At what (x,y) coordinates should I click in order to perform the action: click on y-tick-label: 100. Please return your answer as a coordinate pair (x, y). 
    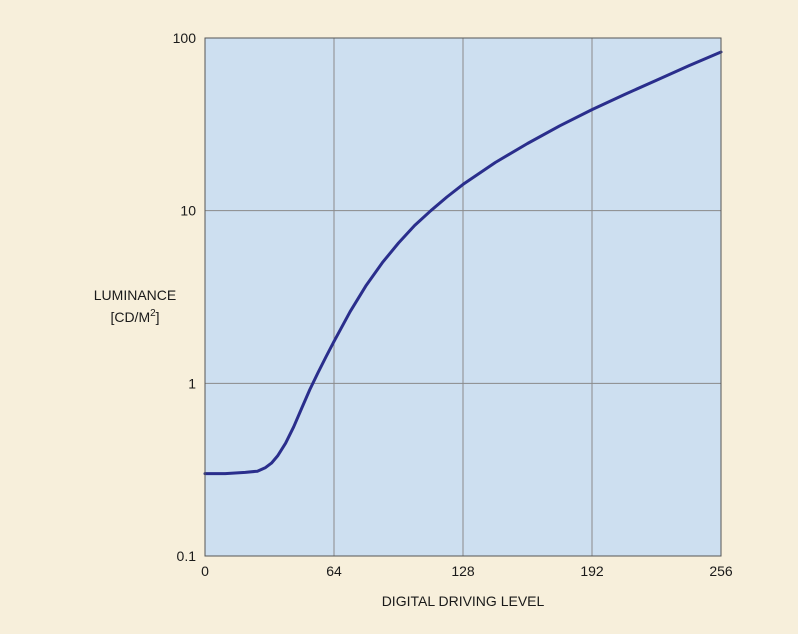
    Looking at the image, I should click on (185, 38).